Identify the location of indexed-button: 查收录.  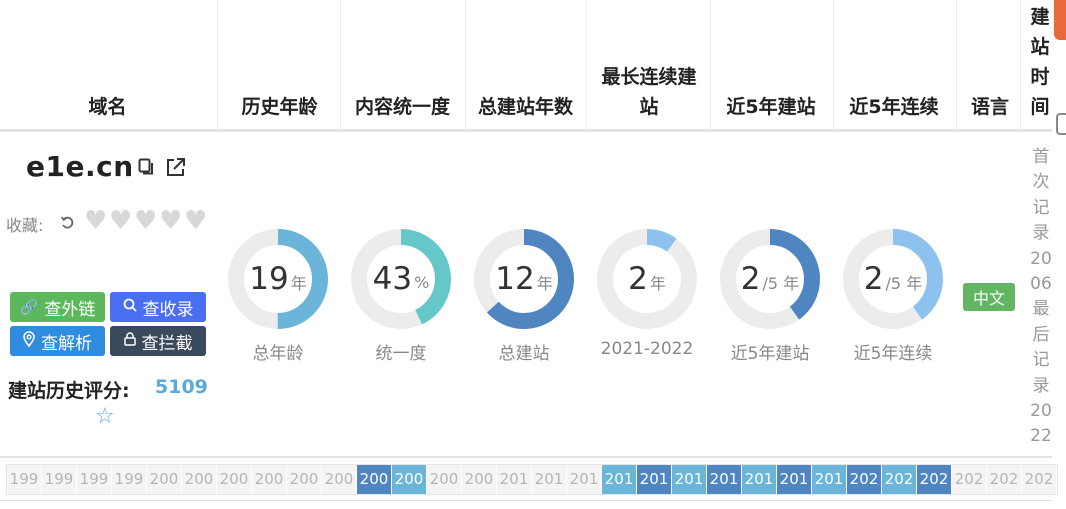
(158, 307).